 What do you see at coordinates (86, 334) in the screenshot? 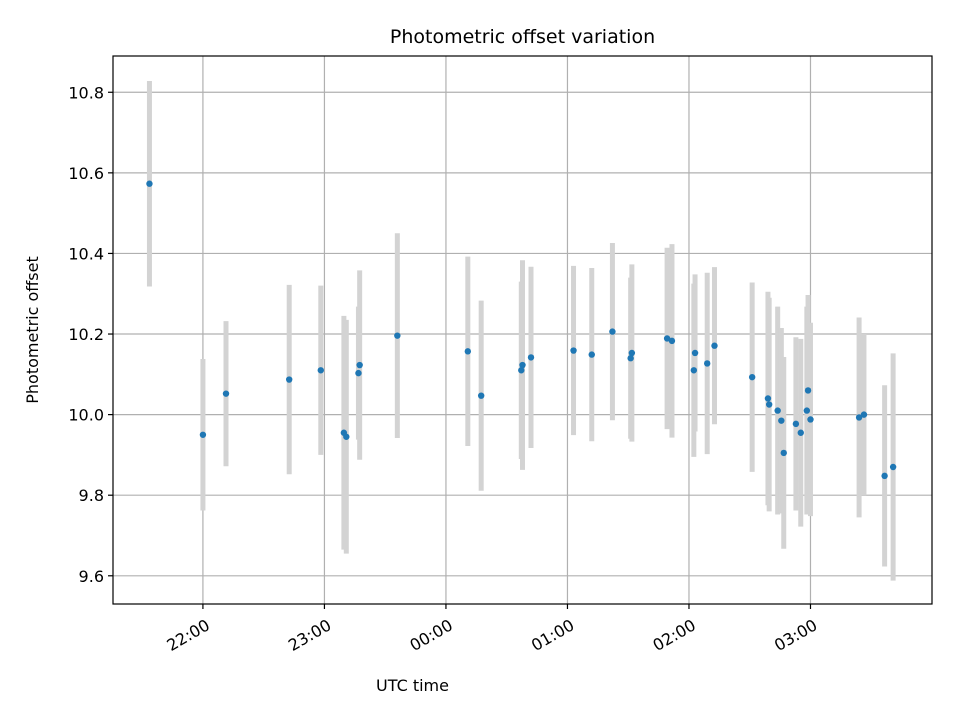
I see `y-tick-label: 10.2` at bounding box center [86, 334].